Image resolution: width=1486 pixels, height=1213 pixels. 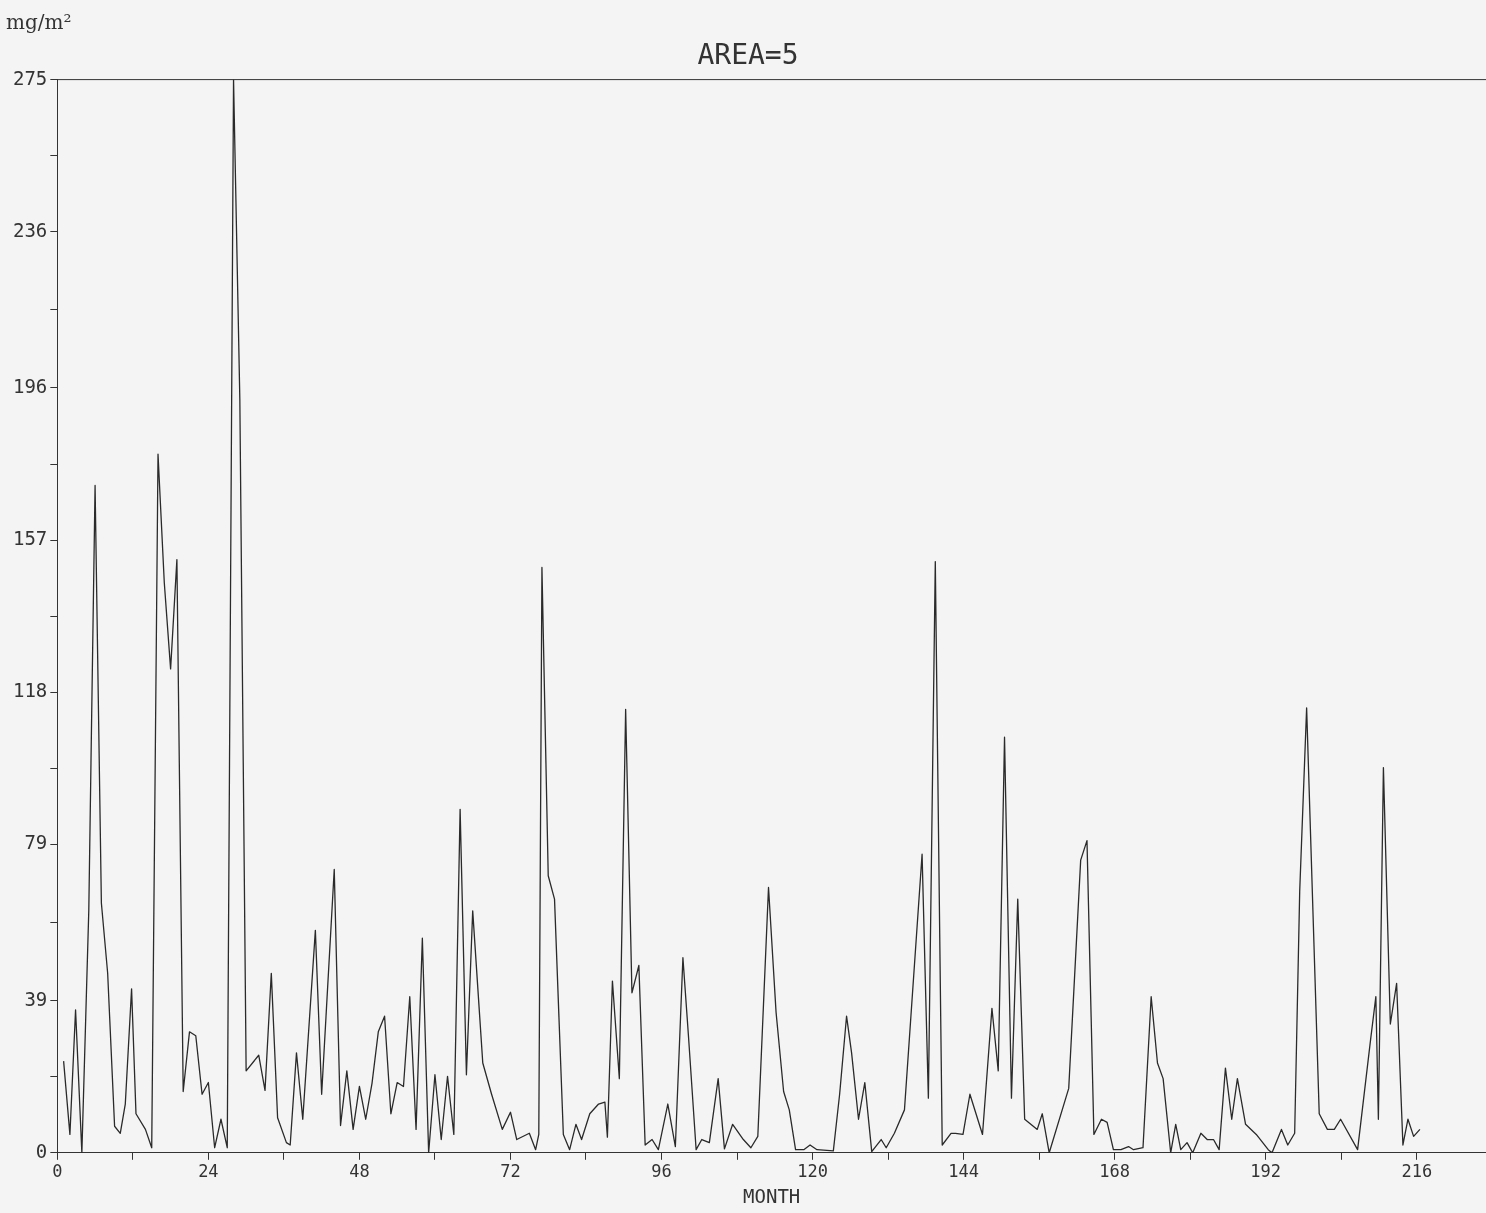 I want to click on x-tick-label: 144, so click(x=963, y=1171).